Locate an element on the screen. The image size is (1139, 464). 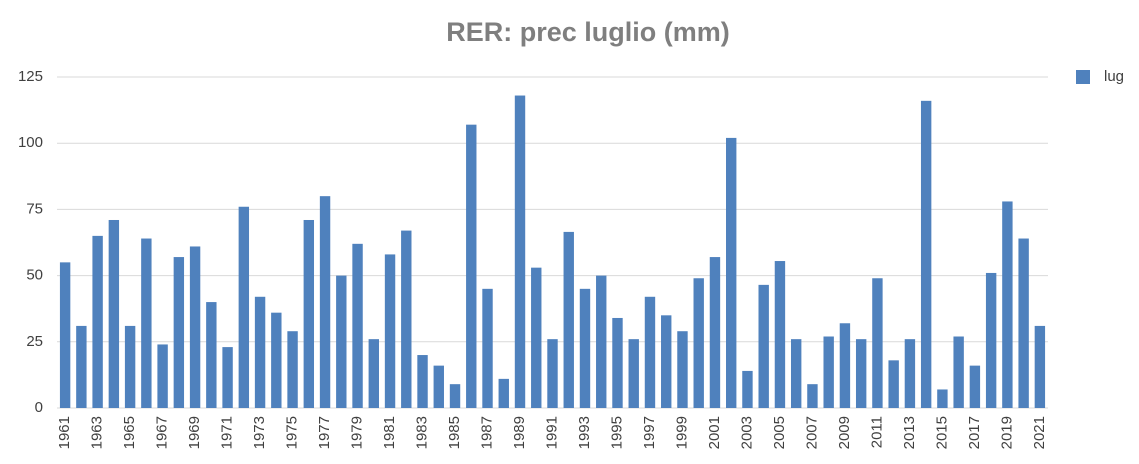
y-tick-label: 25 is located at coordinates (34, 341).